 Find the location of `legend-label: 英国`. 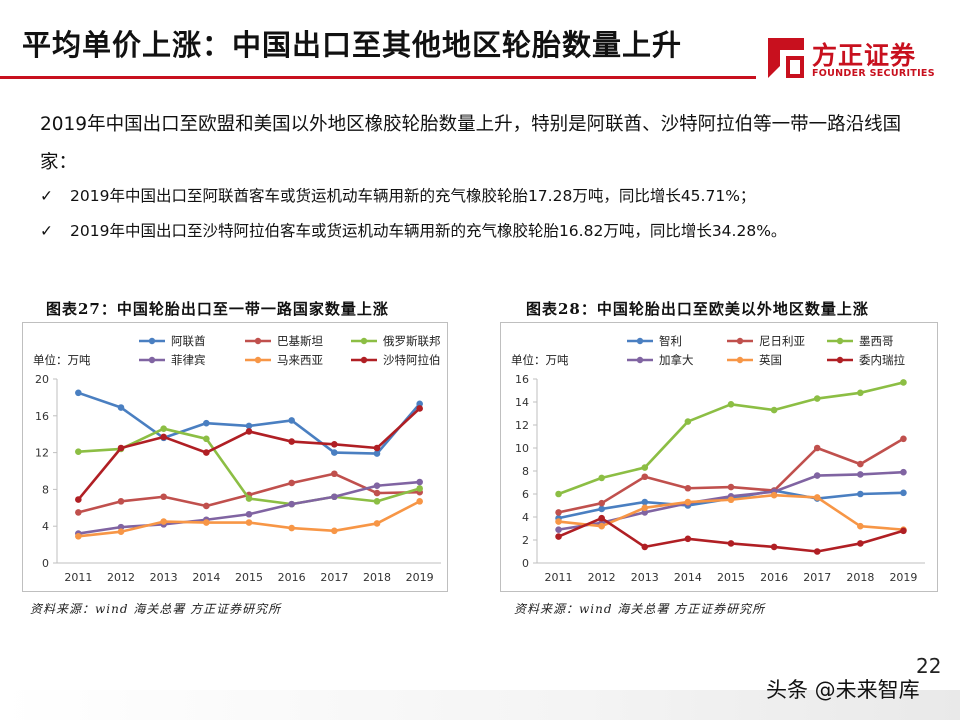

legend-label: 英国 is located at coordinates (770, 360).